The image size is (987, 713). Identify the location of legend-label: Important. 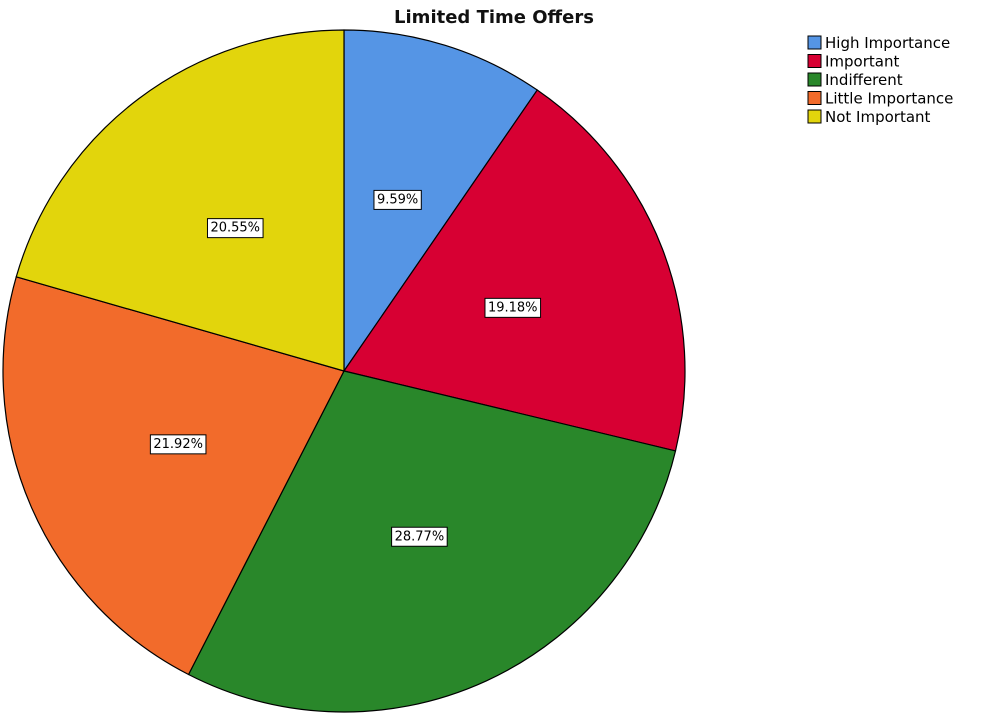
(862, 62).